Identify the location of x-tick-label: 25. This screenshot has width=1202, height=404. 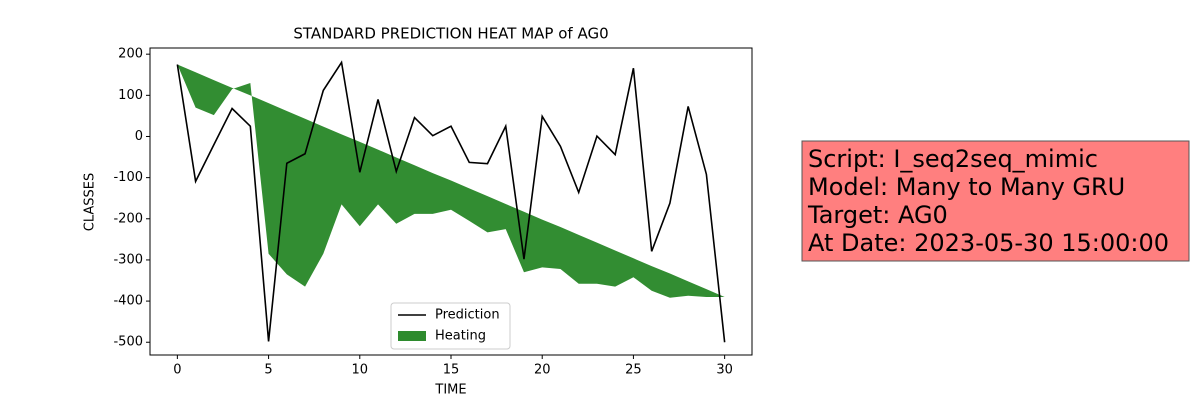
(633, 370).